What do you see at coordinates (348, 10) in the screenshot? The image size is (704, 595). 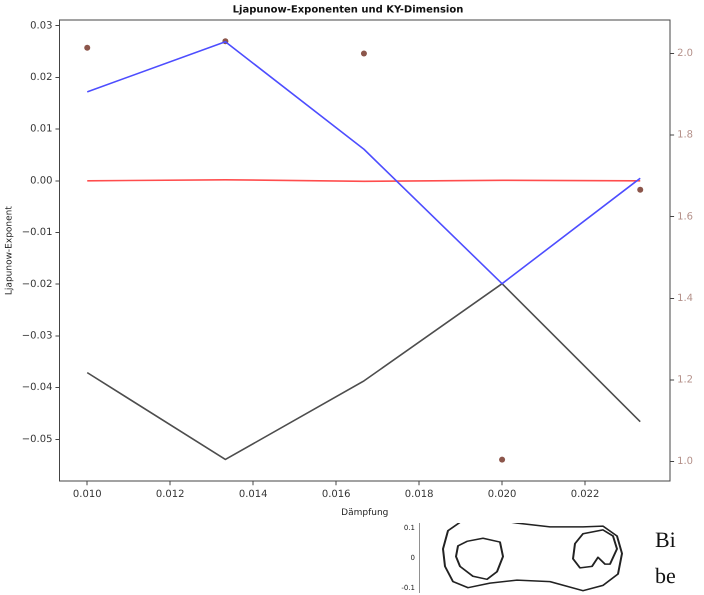 I see `chart-title: Ljapunow-Exponenten und KY-Dimension` at bounding box center [348, 10].